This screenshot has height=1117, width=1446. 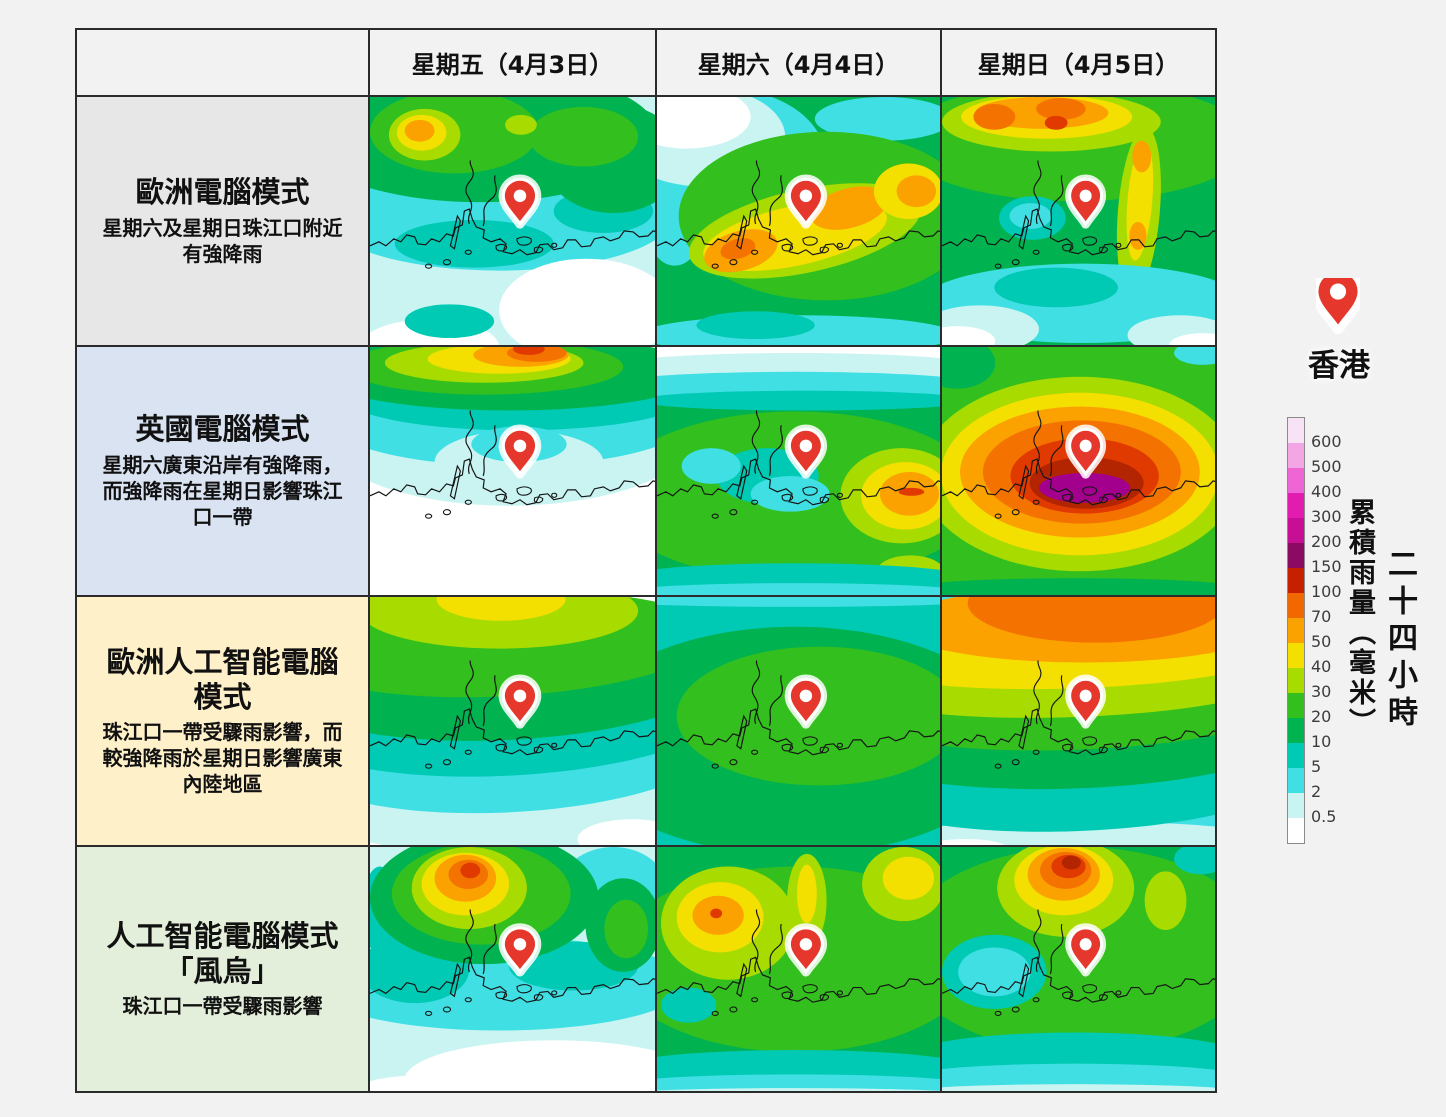 What do you see at coordinates (1326, 466) in the screenshot?
I see `colorbar-tick-label: 500` at bounding box center [1326, 466].